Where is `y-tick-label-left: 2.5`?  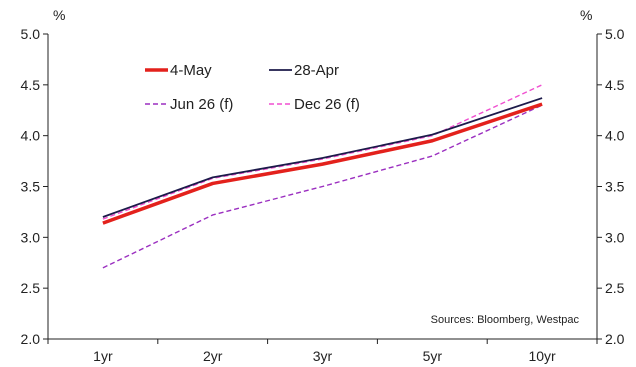
y-tick-label-left: 2.5 is located at coordinates (31, 288).